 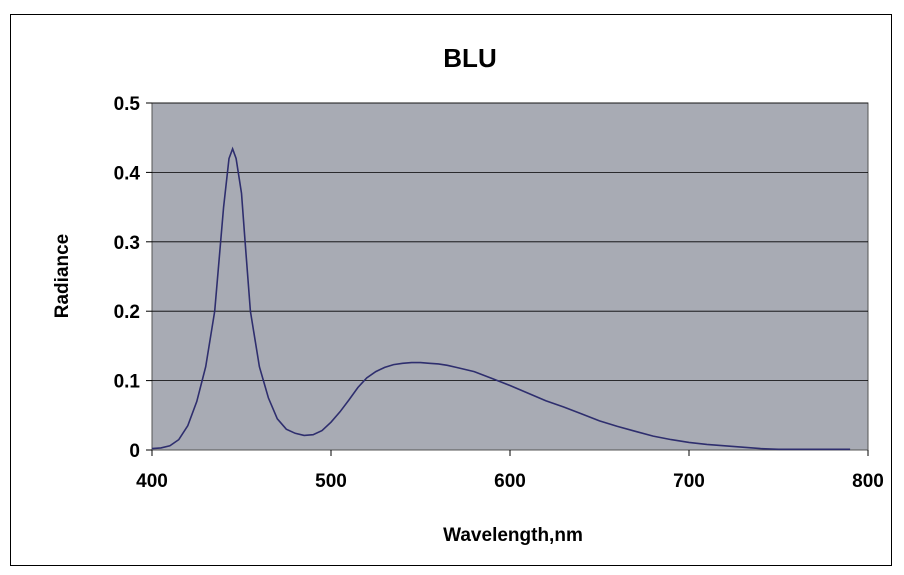 I want to click on chart-title: BLU, so click(x=469, y=58).